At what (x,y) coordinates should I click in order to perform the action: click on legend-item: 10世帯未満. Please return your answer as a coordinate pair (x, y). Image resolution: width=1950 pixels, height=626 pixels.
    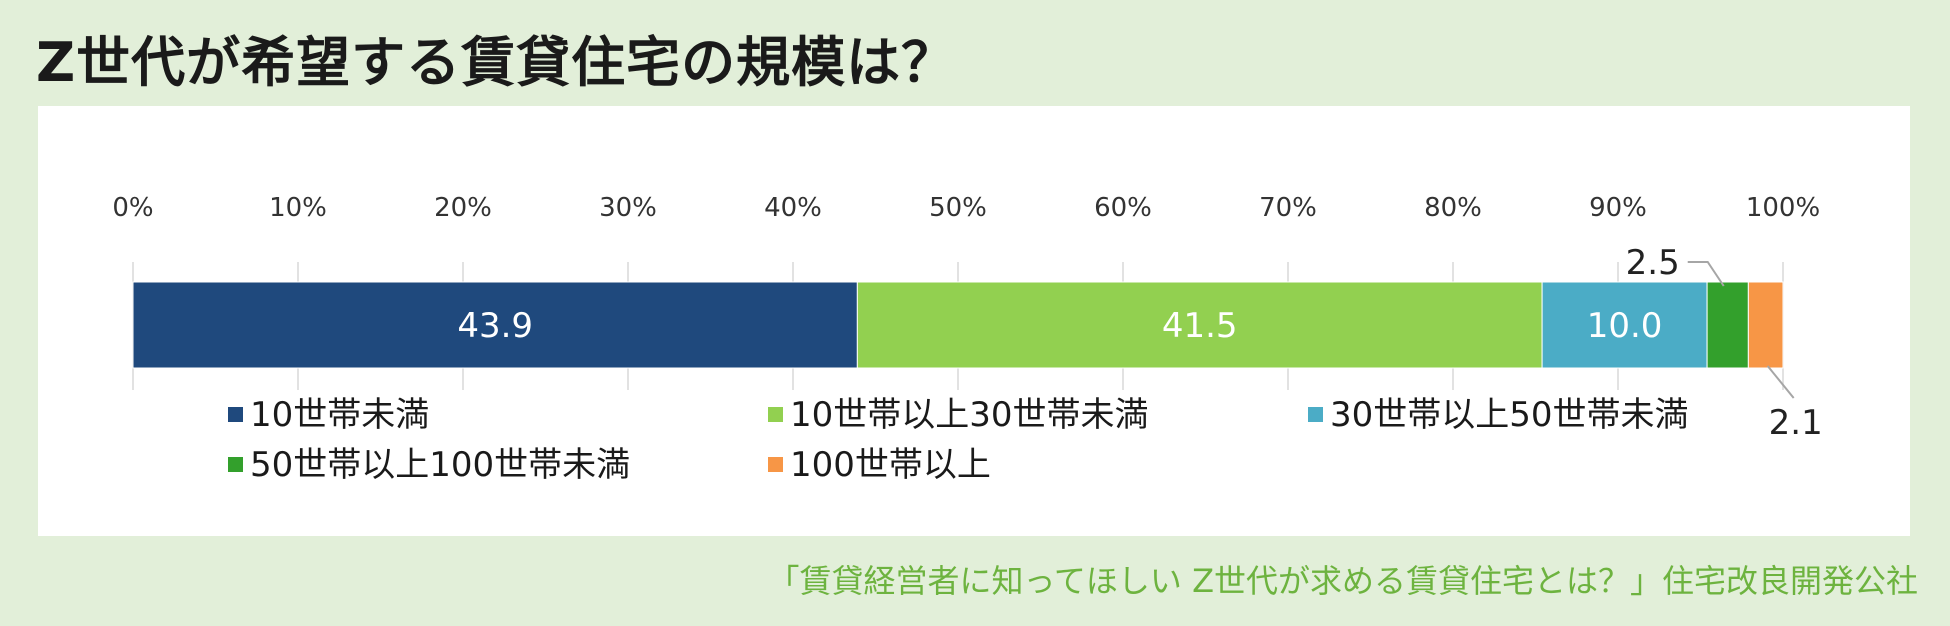
    Looking at the image, I should click on (328, 415).